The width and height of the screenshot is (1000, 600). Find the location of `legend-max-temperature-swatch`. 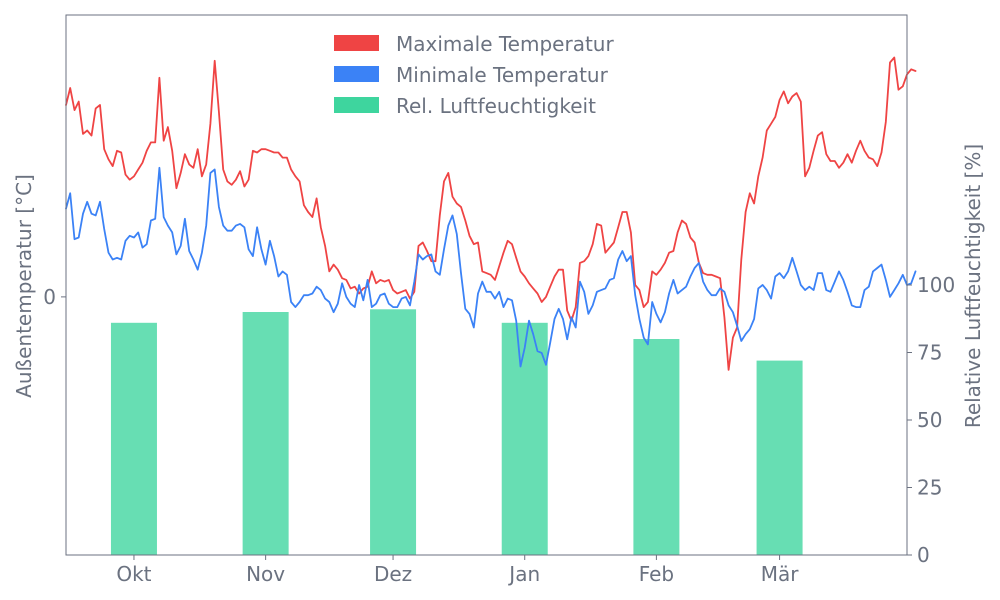

legend-max-temperature-swatch is located at coordinates (356, 43).